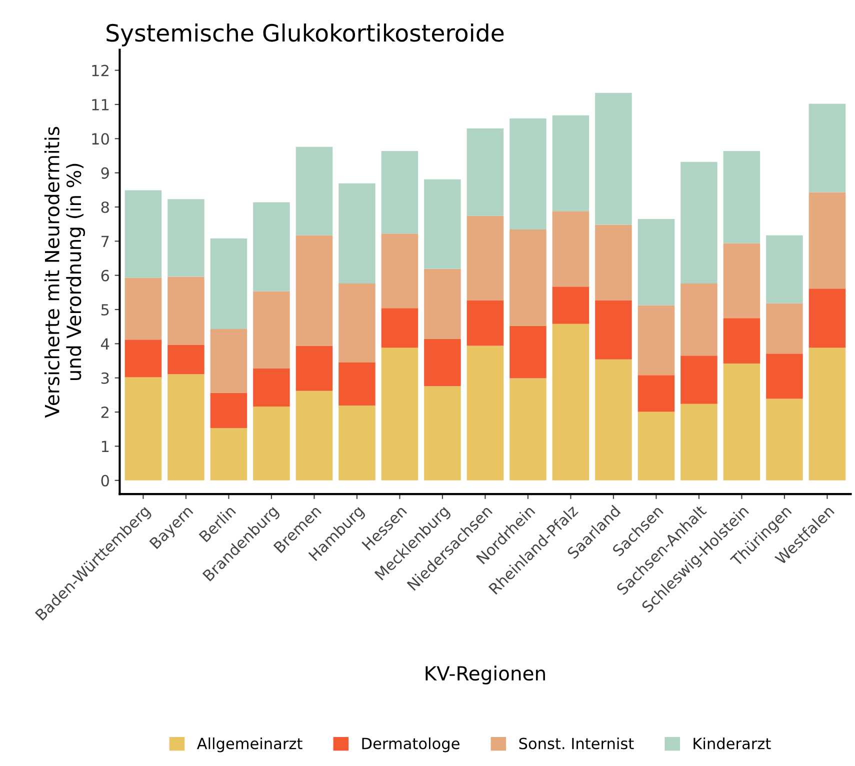  I want to click on y-axis-title: Versicherte mit Neurodermitis und Verordnung (in %), so click(64, 272).